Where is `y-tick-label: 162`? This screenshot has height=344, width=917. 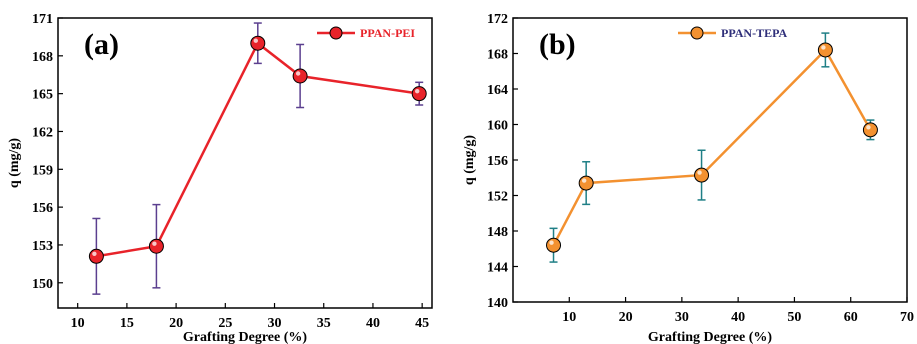 y-tick-label: 162 is located at coordinates (42, 132).